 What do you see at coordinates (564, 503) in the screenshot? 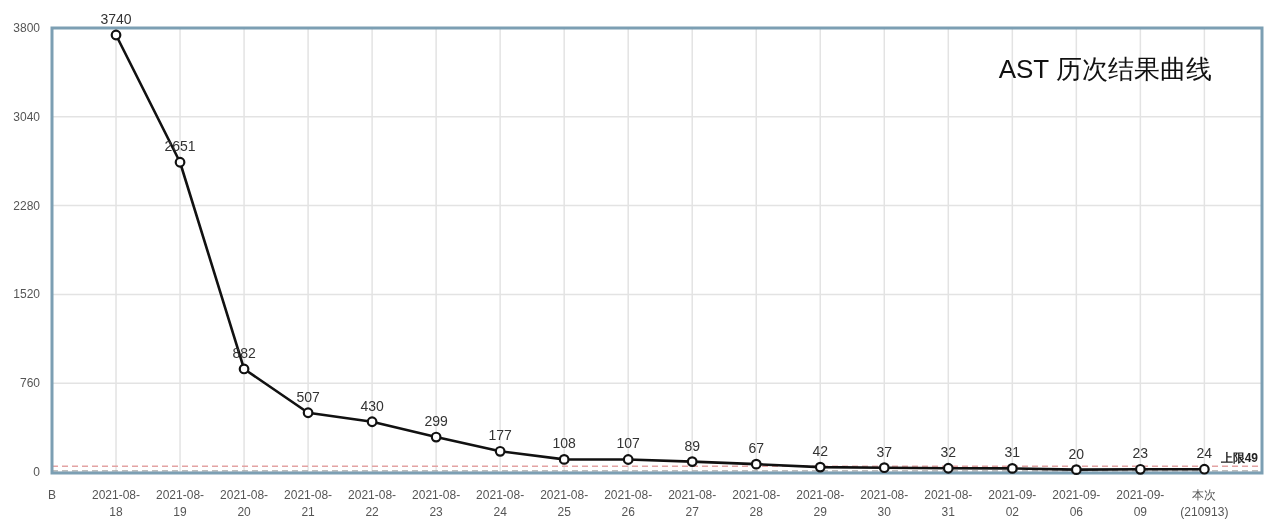
I see `x-tick-label: 2021-08-25` at bounding box center [564, 503].